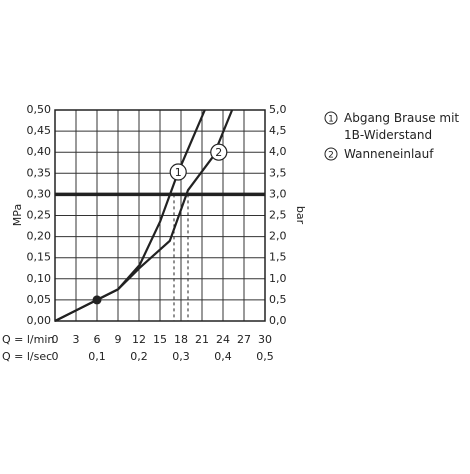 The image size is (470, 474). I want to click on y-tick-label: 0,50, so click(39, 109).